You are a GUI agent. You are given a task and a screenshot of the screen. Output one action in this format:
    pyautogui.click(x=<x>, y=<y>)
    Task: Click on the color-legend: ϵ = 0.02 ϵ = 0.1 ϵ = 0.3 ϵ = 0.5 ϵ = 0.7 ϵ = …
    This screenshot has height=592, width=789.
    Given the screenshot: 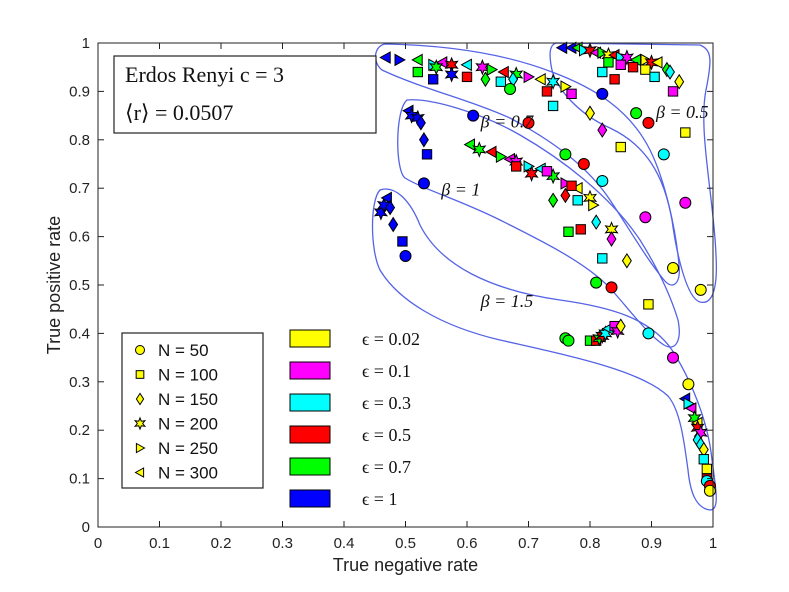 What is the action you would take?
    pyautogui.click(x=354, y=419)
    